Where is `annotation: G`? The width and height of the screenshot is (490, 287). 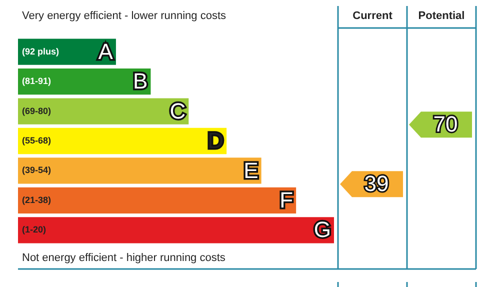 annotation: G is located at coordinates (322, 229).